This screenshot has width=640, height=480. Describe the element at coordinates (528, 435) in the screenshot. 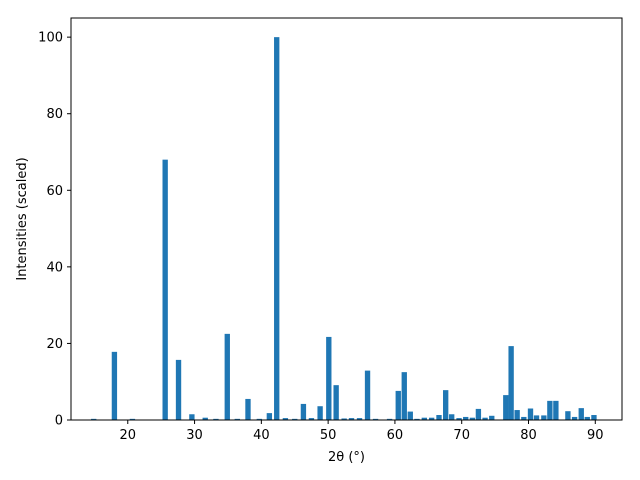

I see `x-tick-label: 80` at that location.